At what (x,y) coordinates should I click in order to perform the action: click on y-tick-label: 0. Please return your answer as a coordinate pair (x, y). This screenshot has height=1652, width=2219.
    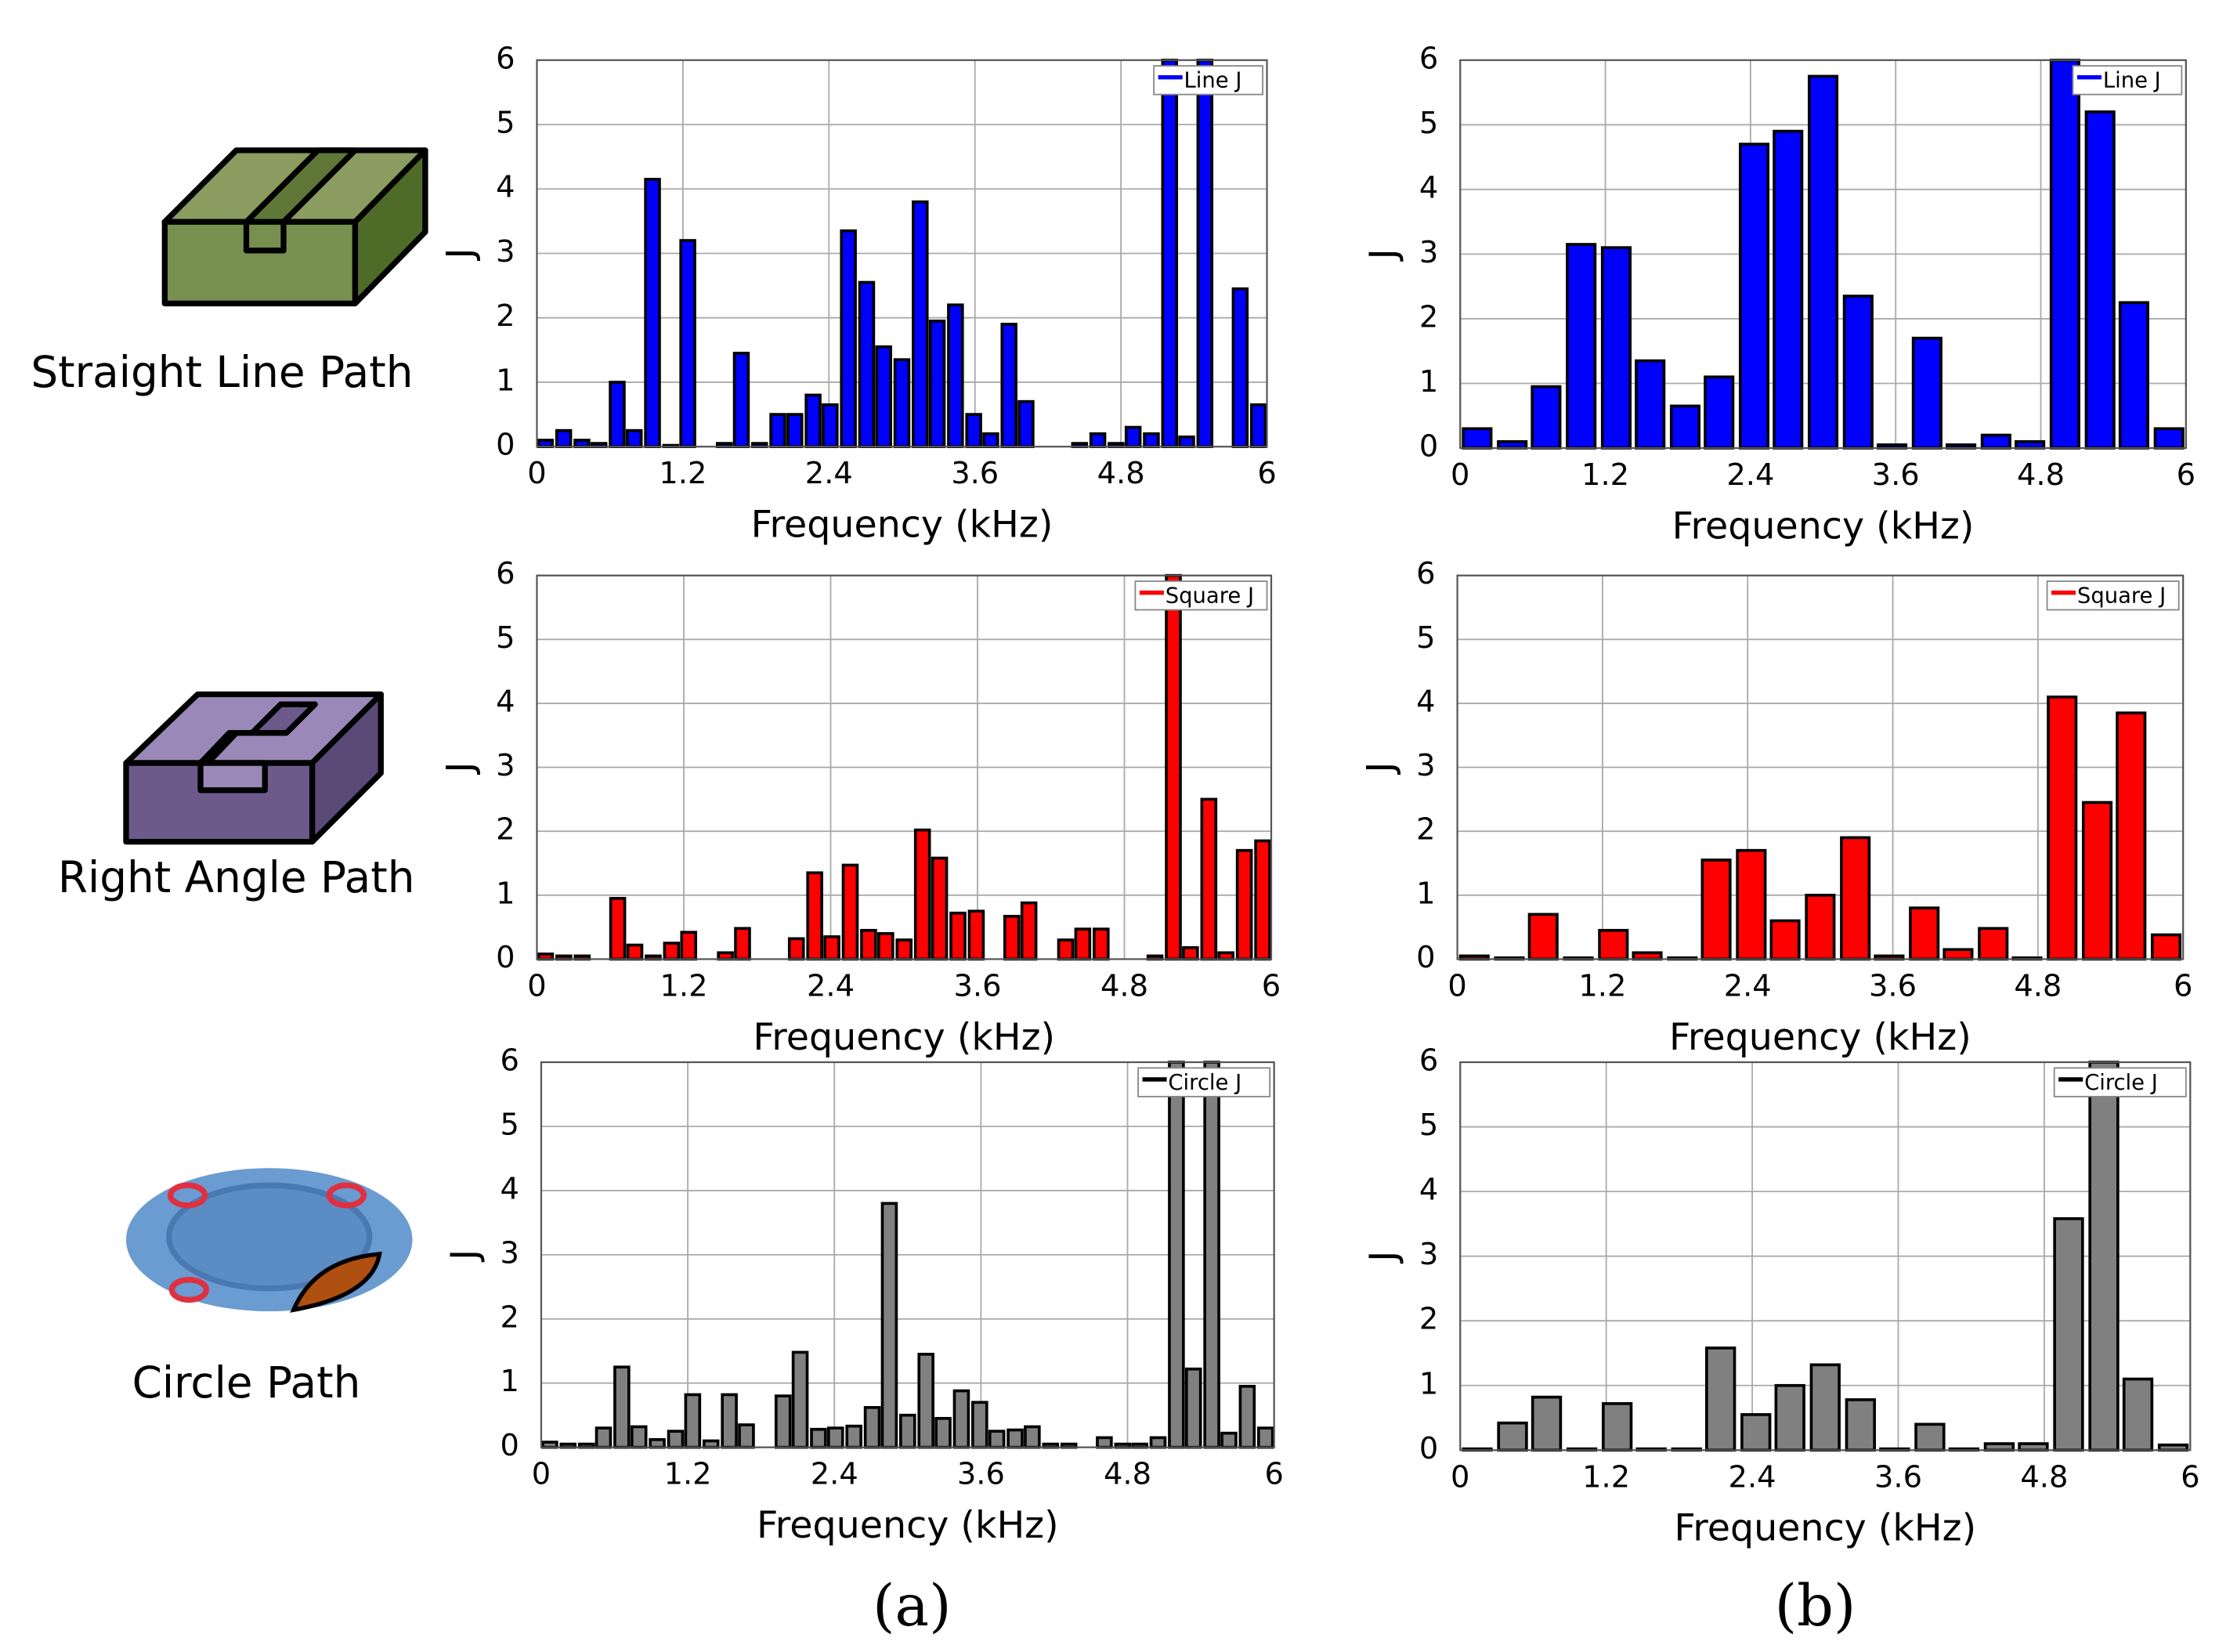
    Looking at the image, I should click on (1428, 1449).